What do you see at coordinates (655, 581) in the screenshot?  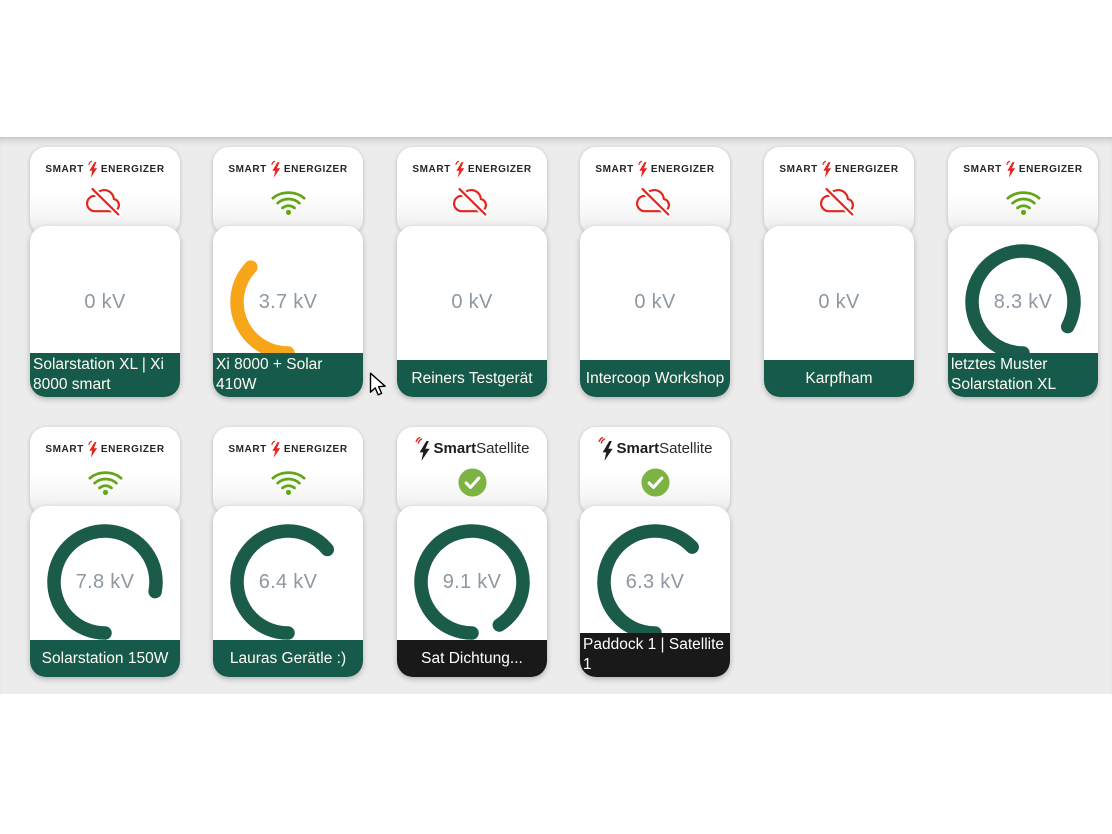 I see `voltage-value: 6.3 kV` at bounding box center [655, 581].